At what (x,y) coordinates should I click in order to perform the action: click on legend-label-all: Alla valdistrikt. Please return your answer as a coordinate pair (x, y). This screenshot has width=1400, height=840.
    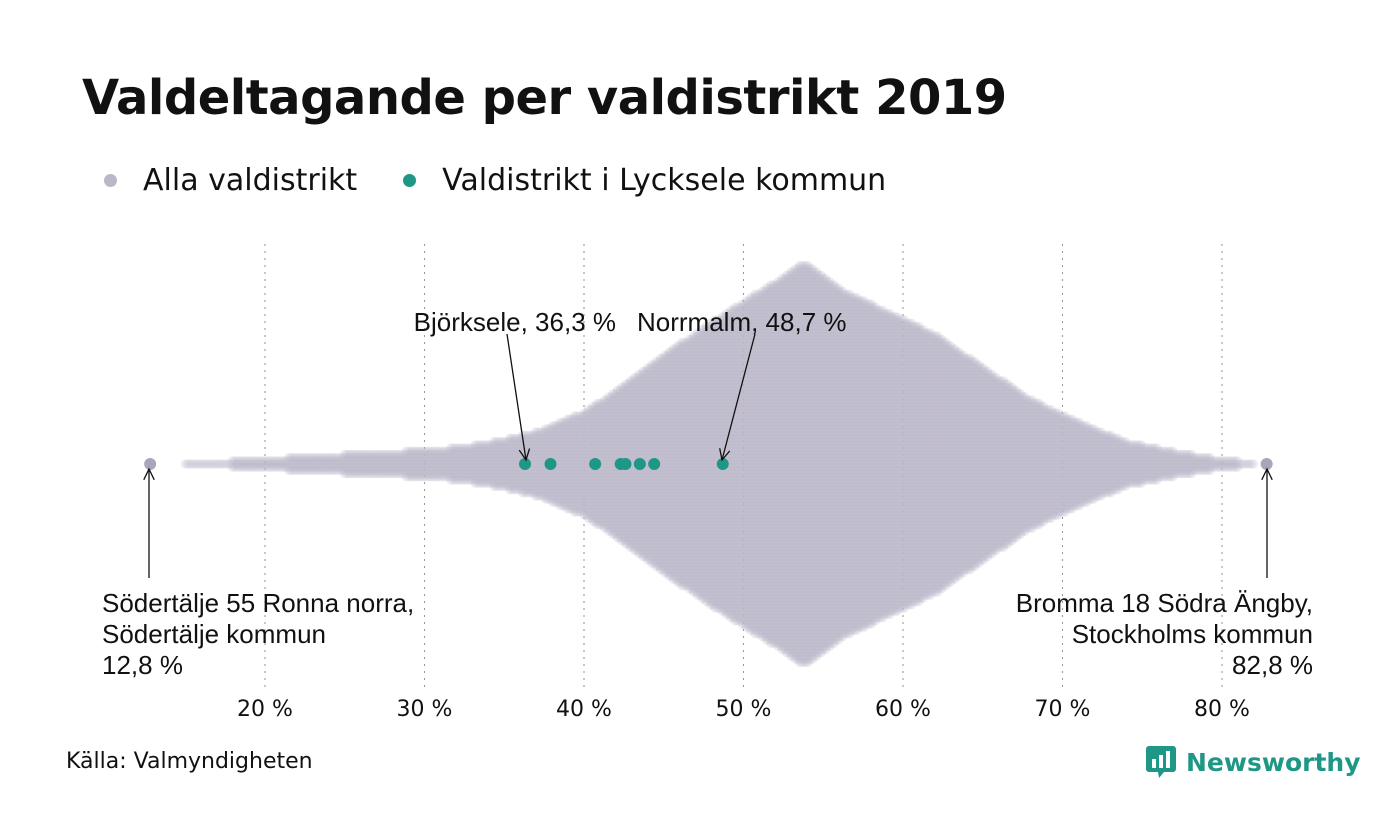
    Looking at the image, I should click on (250, 180).